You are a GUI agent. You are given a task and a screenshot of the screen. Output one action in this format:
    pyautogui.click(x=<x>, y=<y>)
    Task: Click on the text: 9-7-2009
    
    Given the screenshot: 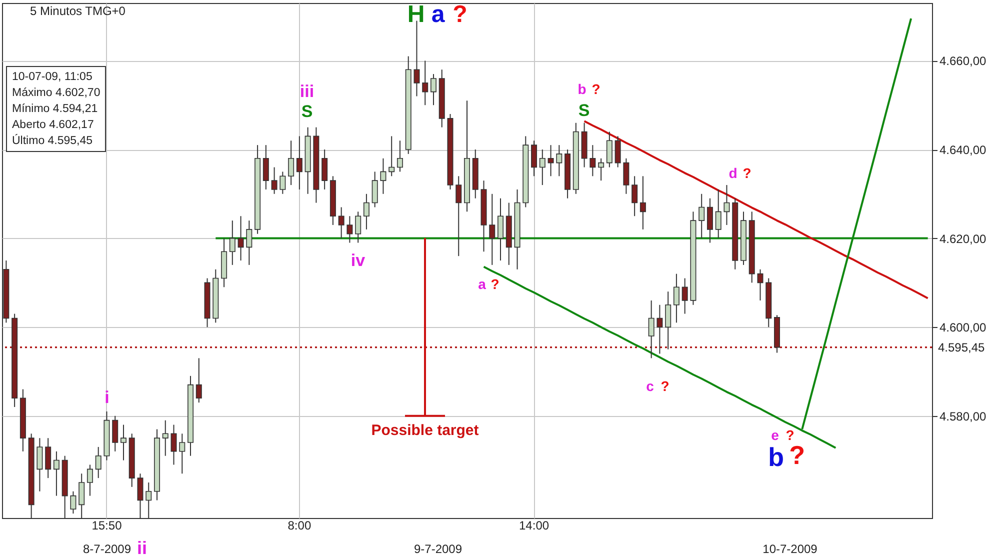 What is the action you would take?
    pyautogui.click(x=438, y=549)
    